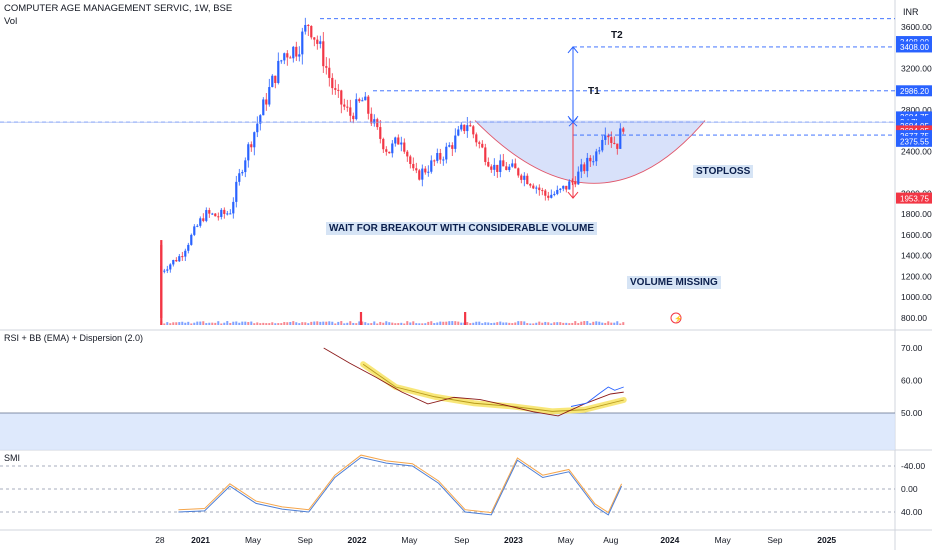  I want to click on price-badge-label: 3408.00, so click(914, 47).